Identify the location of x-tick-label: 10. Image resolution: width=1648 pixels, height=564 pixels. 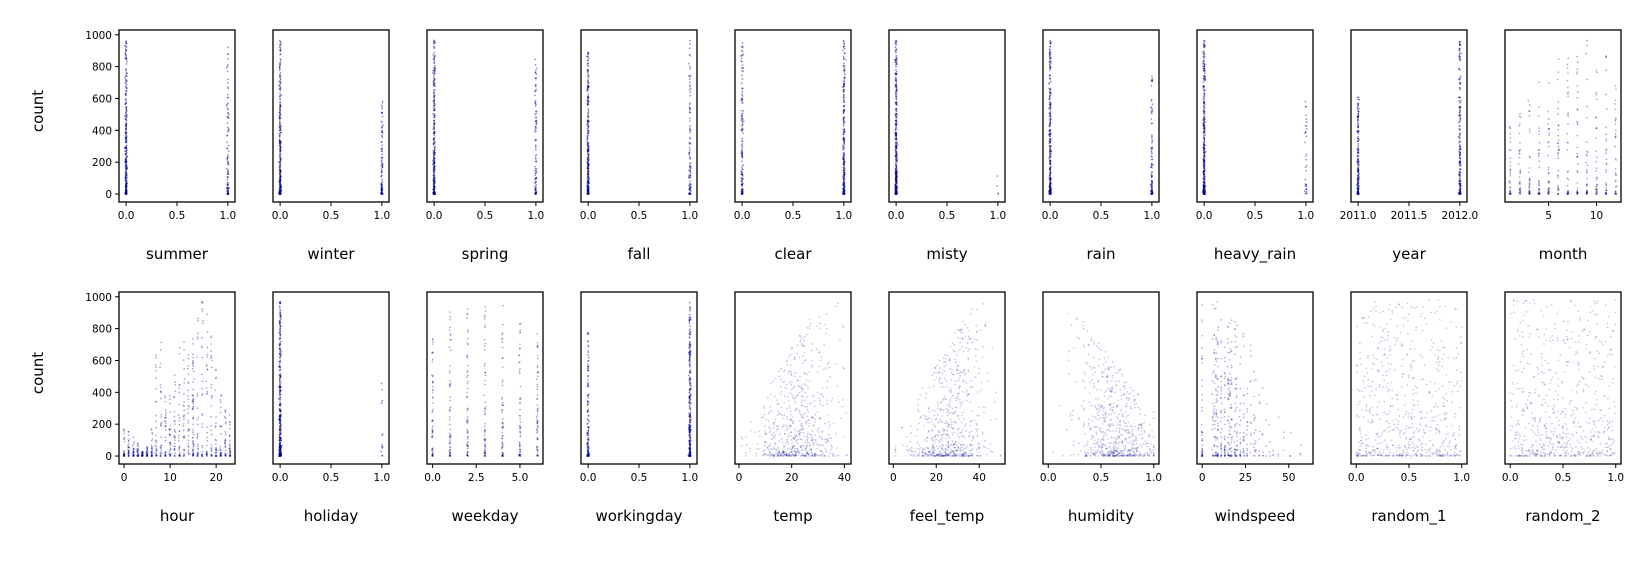
(1596, 216).